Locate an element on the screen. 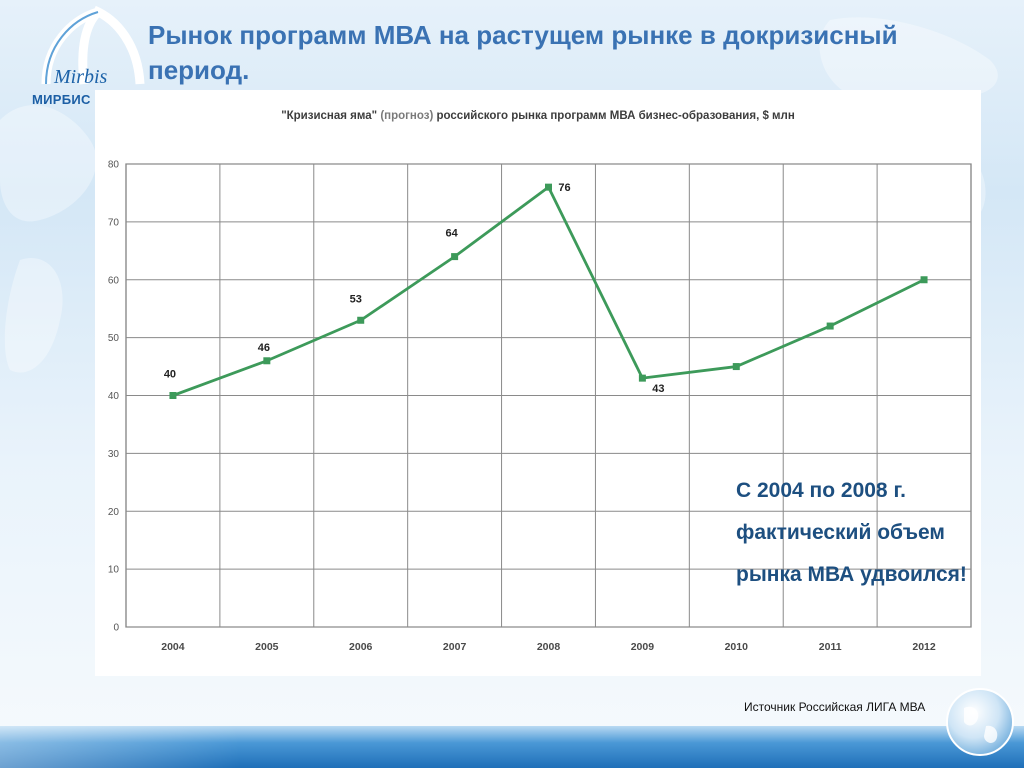 Image resolution: width=1024 pixels, height=768 pixels. x-tick-label: 2012 is located at coordinates (924, 647).